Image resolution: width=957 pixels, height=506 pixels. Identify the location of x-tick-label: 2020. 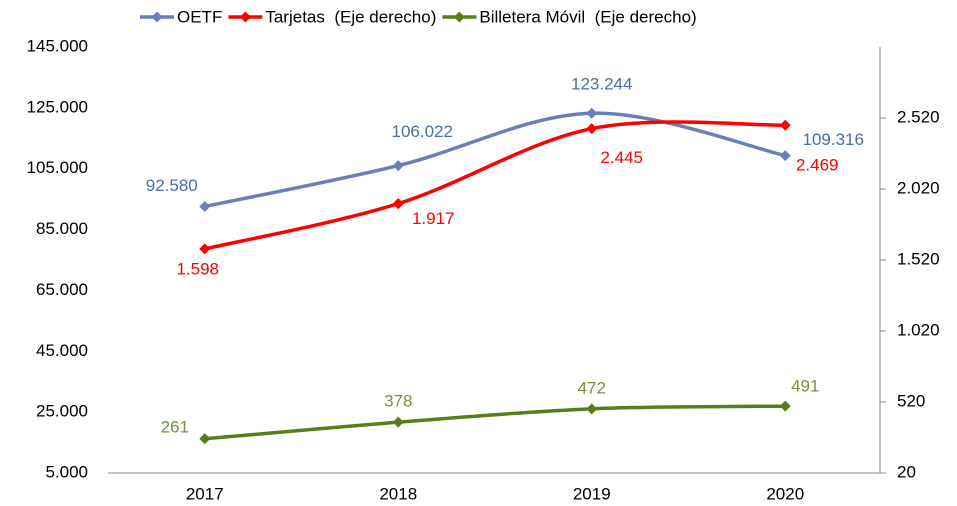
(785, 493).